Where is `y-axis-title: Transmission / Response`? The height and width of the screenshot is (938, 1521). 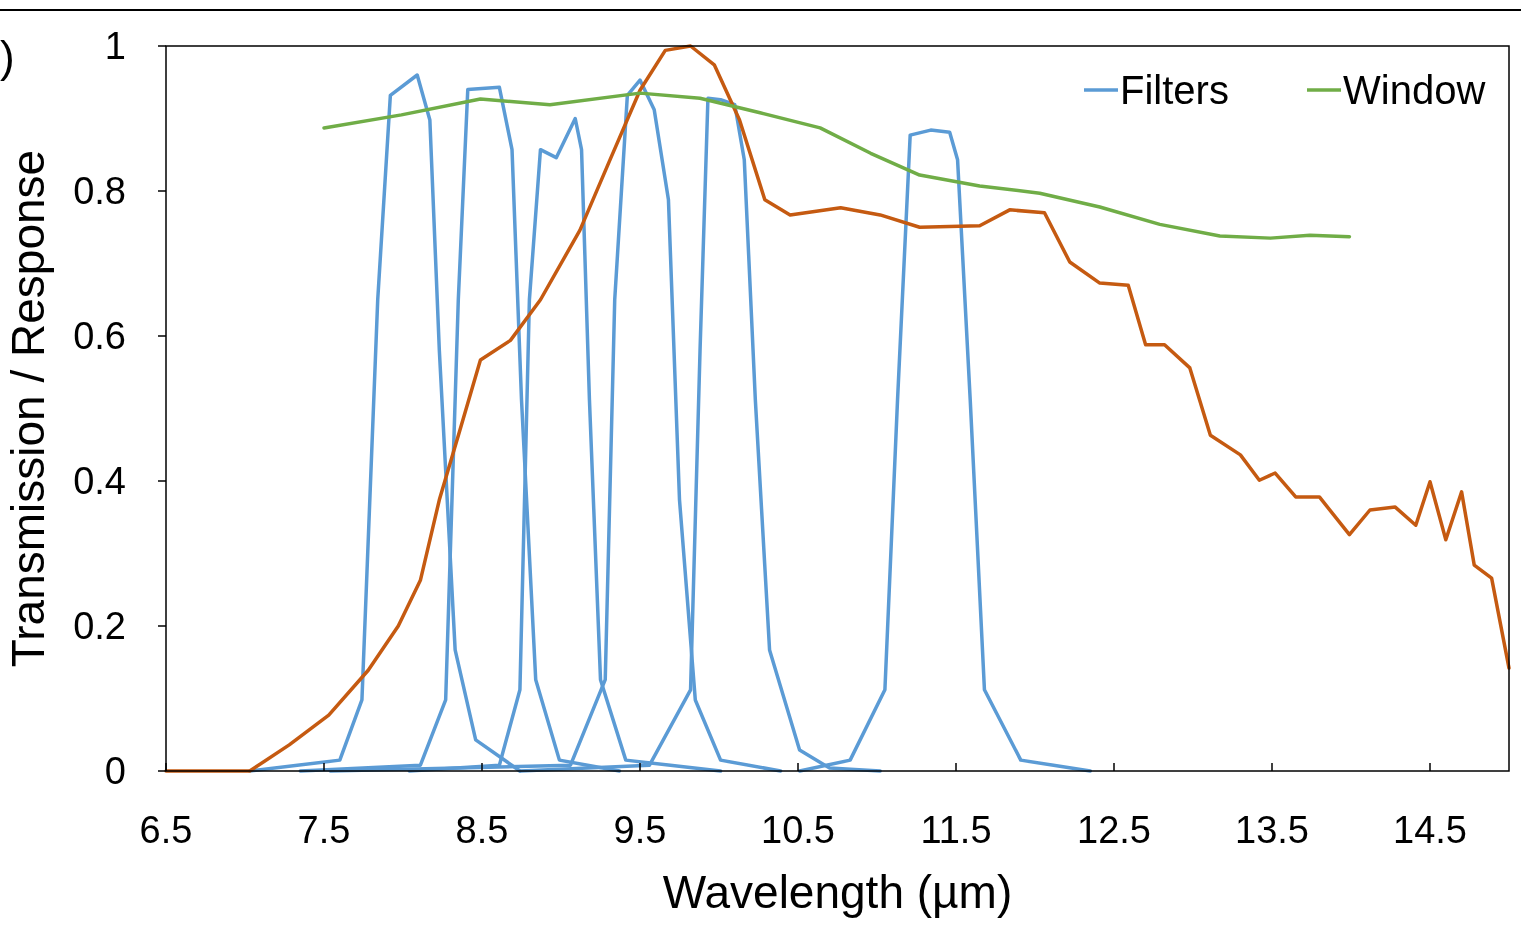
y-axis-title: Transmission / Response is located at coordinates (28, 408).